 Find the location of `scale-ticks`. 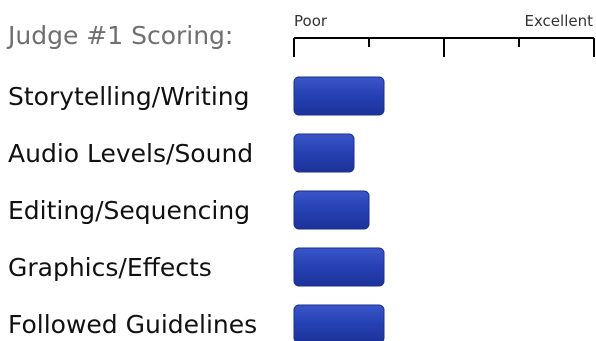

scale-ticks is located at coordinates (444, 47).